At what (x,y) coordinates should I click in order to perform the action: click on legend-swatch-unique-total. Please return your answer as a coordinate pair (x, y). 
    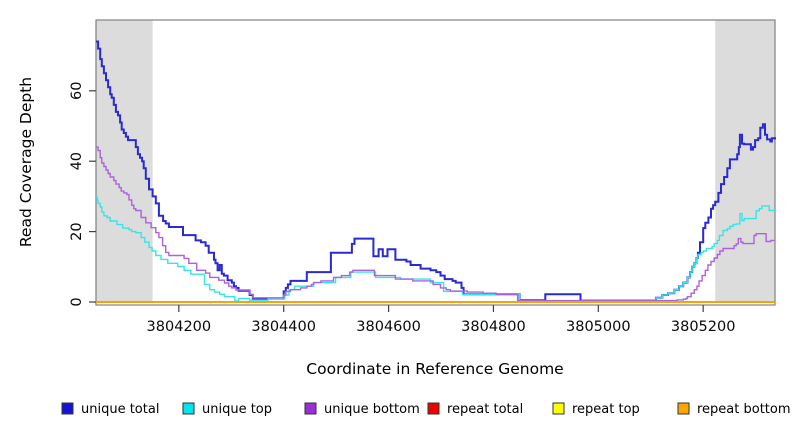
    Looking at the image, I should click on (67, 408).